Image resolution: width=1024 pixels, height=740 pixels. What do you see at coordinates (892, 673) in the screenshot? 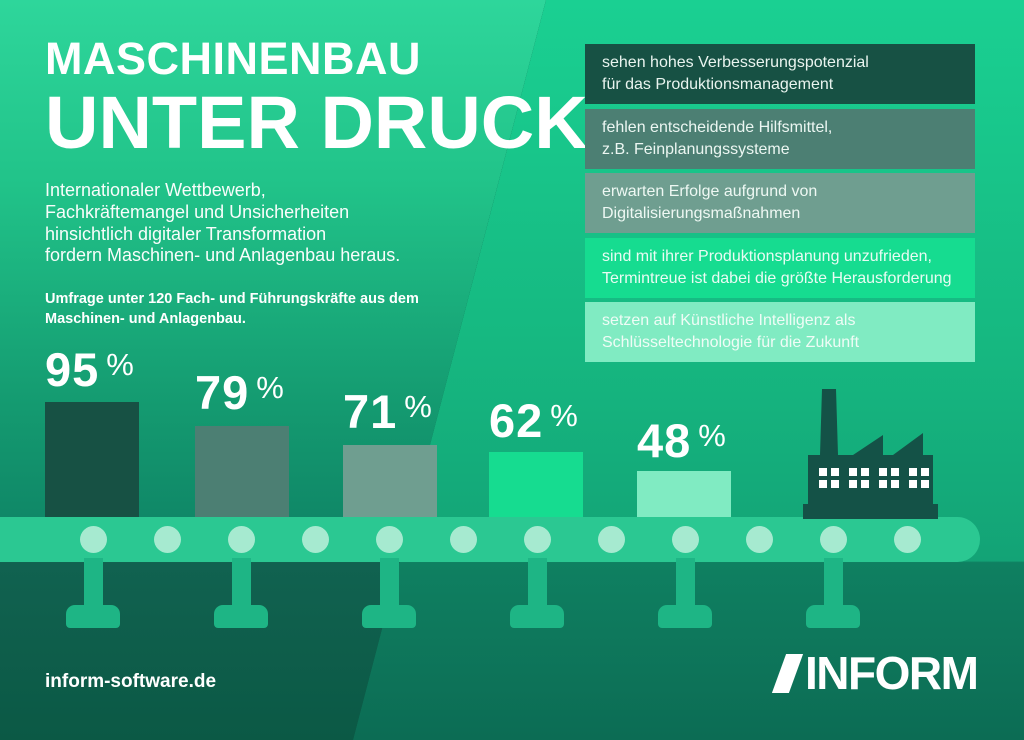
I see `inform-logo-text: INFORM` at bounding box center [892, 673].